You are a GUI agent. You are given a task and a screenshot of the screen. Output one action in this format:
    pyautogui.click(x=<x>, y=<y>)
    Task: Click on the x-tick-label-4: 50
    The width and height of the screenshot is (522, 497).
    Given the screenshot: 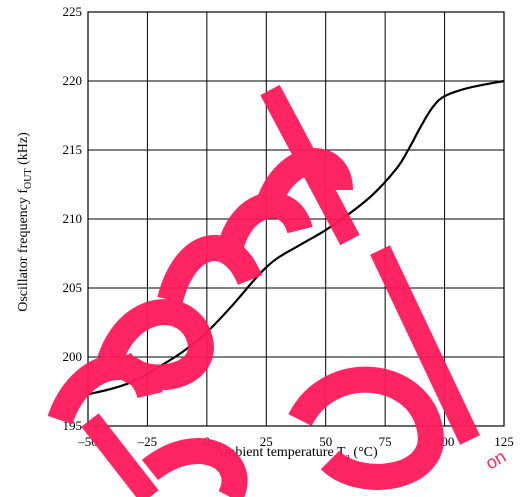 What is the action you would take?
    pyautogui.click(x=325, y=441)
    